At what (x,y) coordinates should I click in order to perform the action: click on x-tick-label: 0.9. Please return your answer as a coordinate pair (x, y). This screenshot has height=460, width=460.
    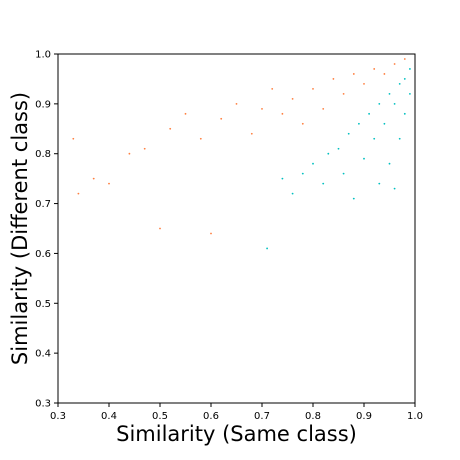
    Looking at the image, I should click on (364, 416).